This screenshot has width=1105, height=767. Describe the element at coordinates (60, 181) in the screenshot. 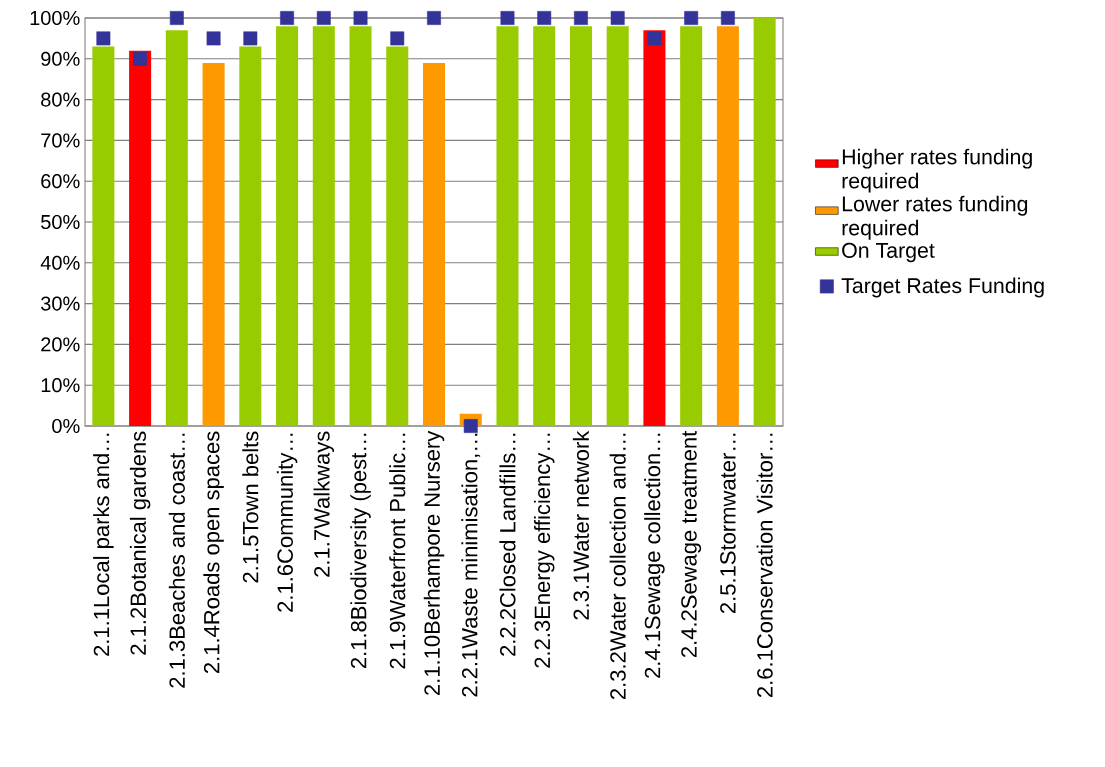

I see `y-tick-label: 60%` at that location.